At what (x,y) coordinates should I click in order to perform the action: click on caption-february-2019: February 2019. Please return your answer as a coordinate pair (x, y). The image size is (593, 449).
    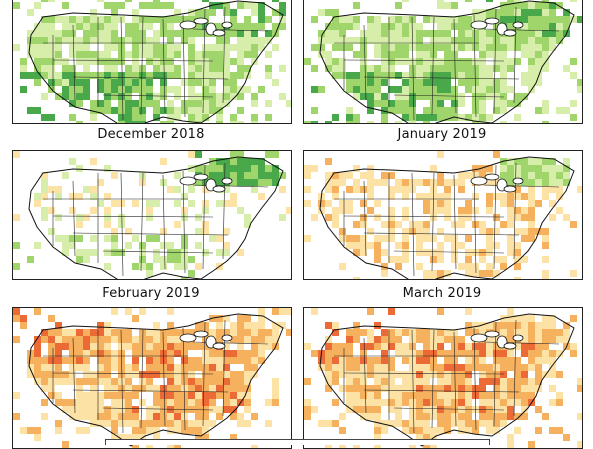
    Looking at the image, I should click on (151, 293).